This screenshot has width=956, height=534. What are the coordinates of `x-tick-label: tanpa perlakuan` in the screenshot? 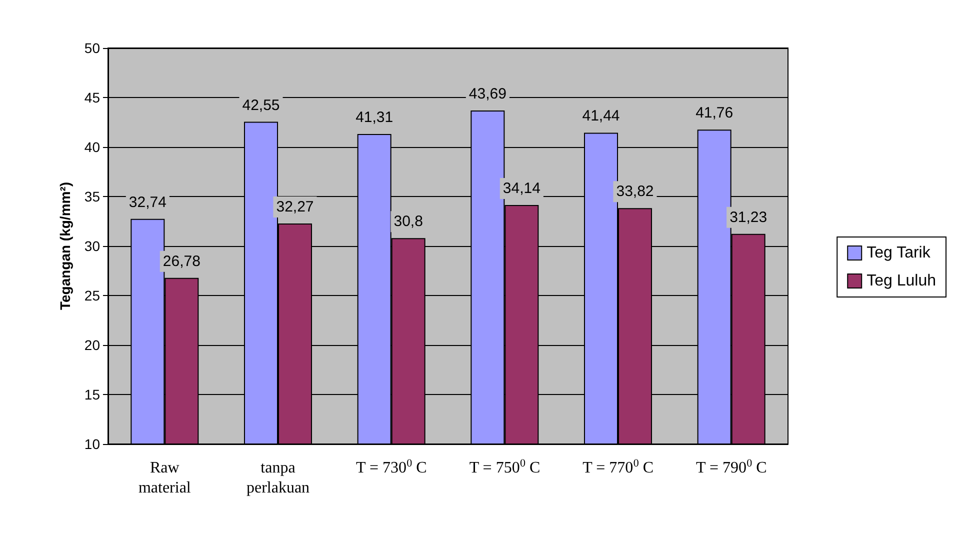 It's located at (278, 478).